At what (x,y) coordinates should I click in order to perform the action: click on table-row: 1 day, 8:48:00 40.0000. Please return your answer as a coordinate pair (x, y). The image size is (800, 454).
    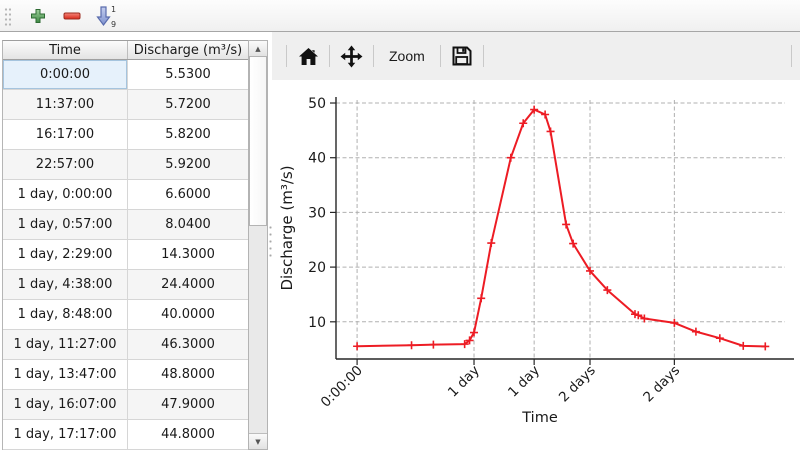
    Looking at the image, I should click on (125, 315).